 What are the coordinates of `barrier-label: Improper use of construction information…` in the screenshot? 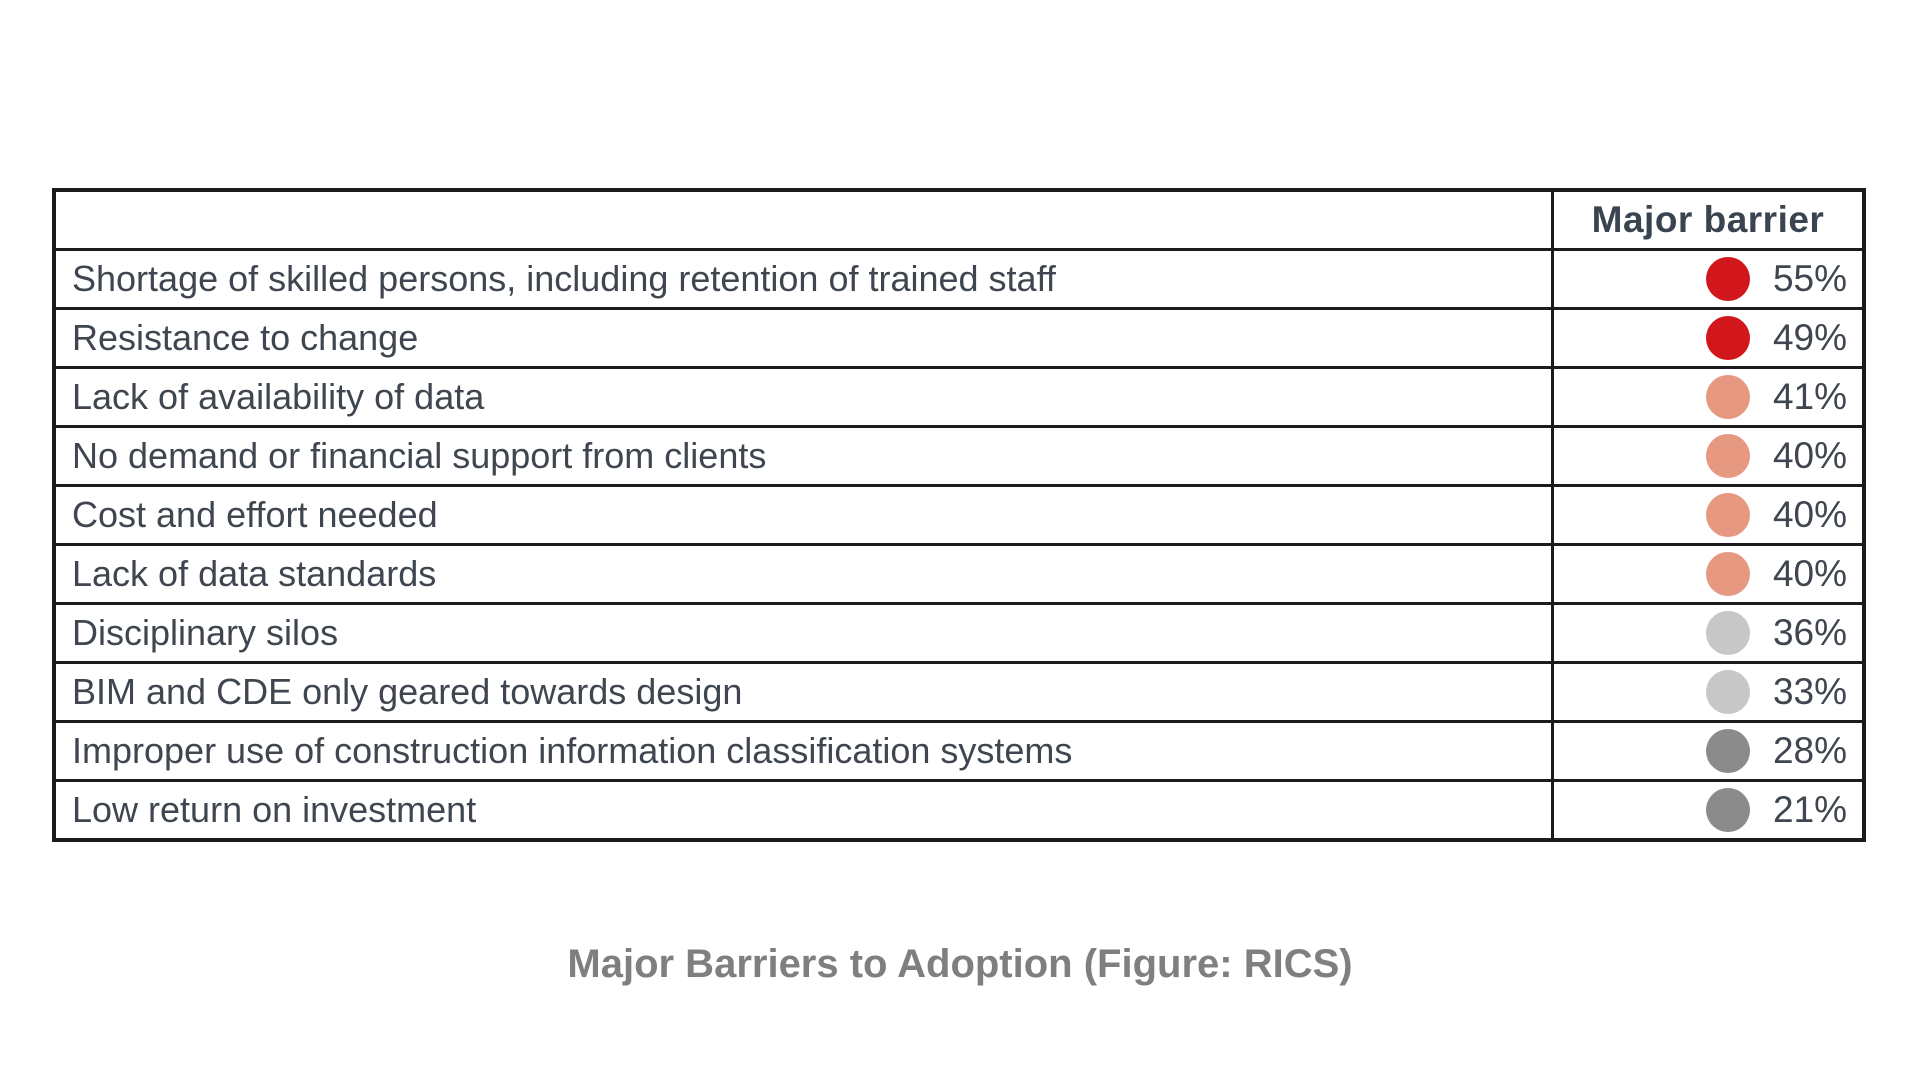 It's located at (572, 750).